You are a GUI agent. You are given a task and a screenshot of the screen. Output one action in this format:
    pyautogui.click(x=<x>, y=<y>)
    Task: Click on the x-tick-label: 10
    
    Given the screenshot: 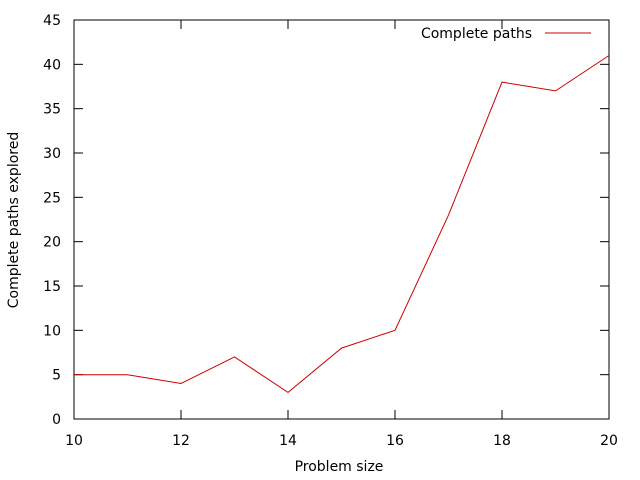 What is the action you would take?
    pyautogui.click(x=74, y=441)
    